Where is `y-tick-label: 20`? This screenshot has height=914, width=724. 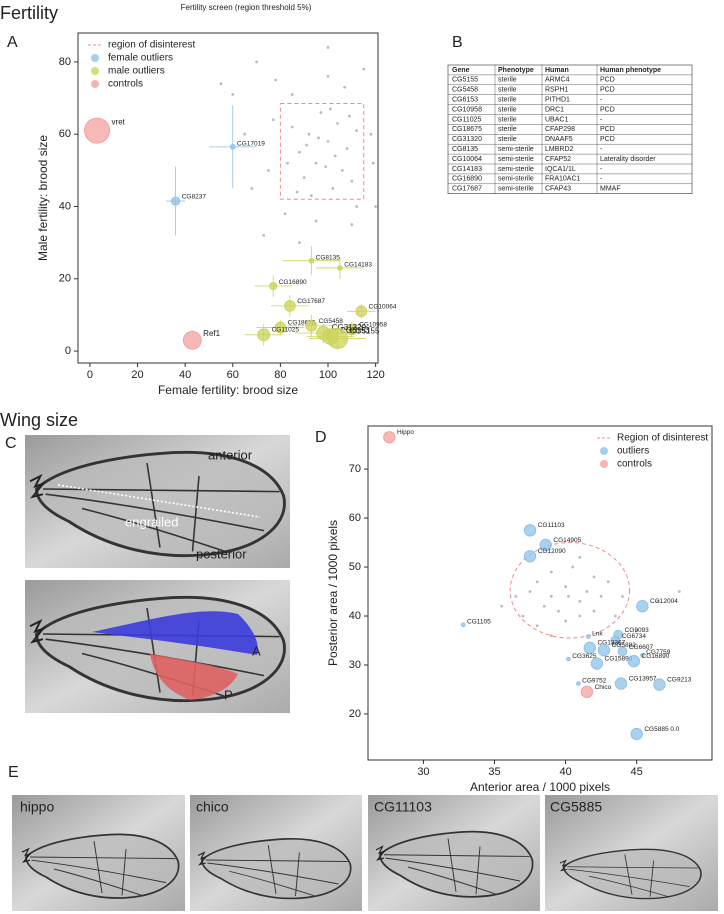 y-tick-label: 20 is located at coordinates (355, 714).